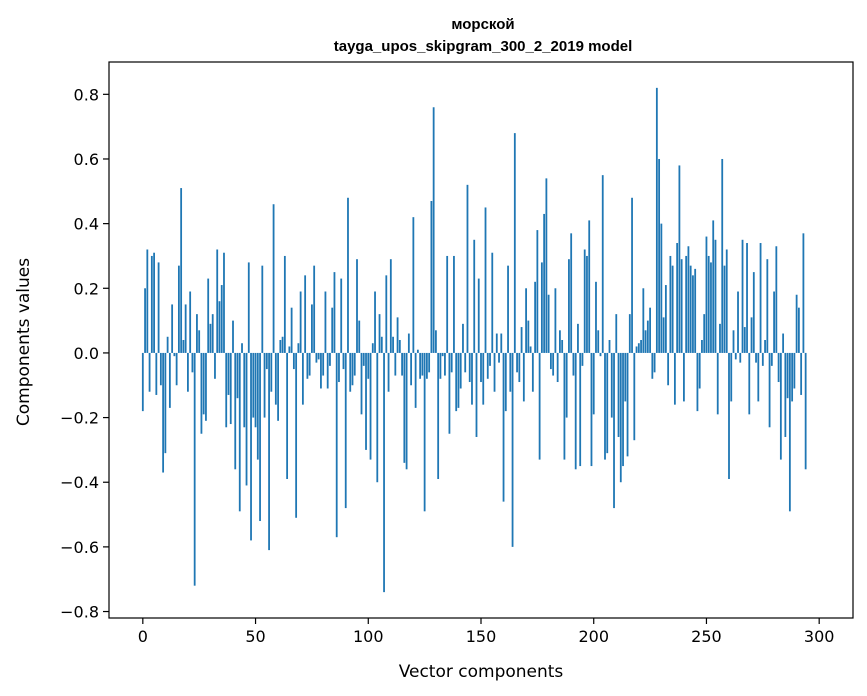 This screenshot has width=867, height=696. Describe the element at coordinates (79, 547) in the screenshot. I see `y-tick-label: −0.6` at that location.